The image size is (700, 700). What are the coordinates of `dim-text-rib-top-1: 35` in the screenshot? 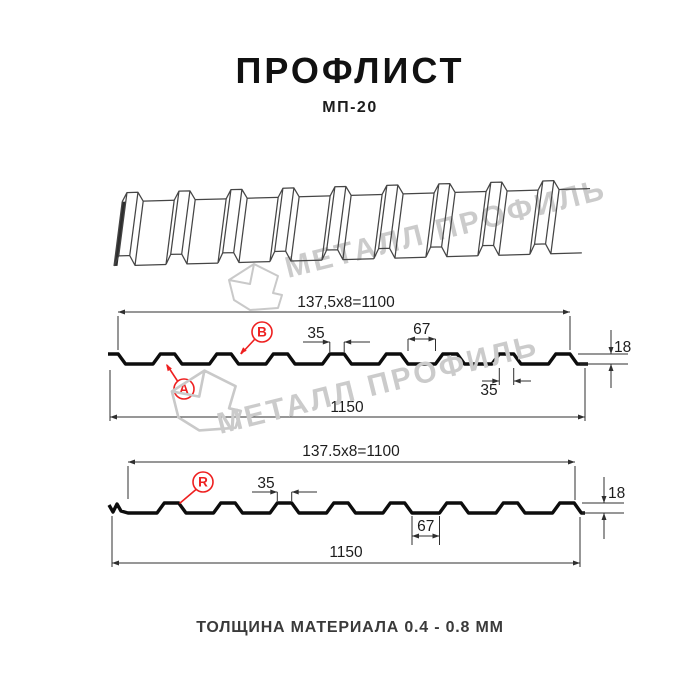 It's located at (315, 333).